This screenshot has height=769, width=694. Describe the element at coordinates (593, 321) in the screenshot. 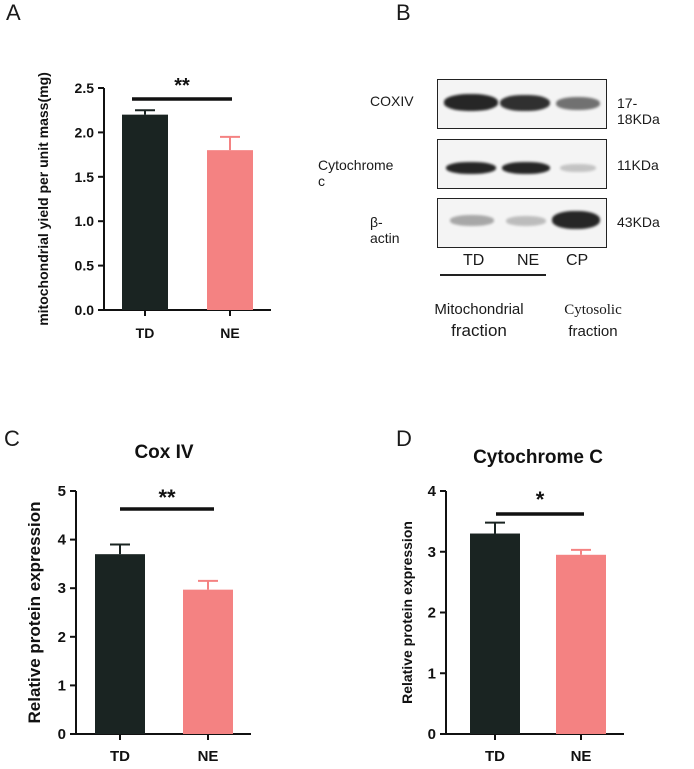

I see `cytosolic-fraction-label: Cytosolic fraction` at that location.